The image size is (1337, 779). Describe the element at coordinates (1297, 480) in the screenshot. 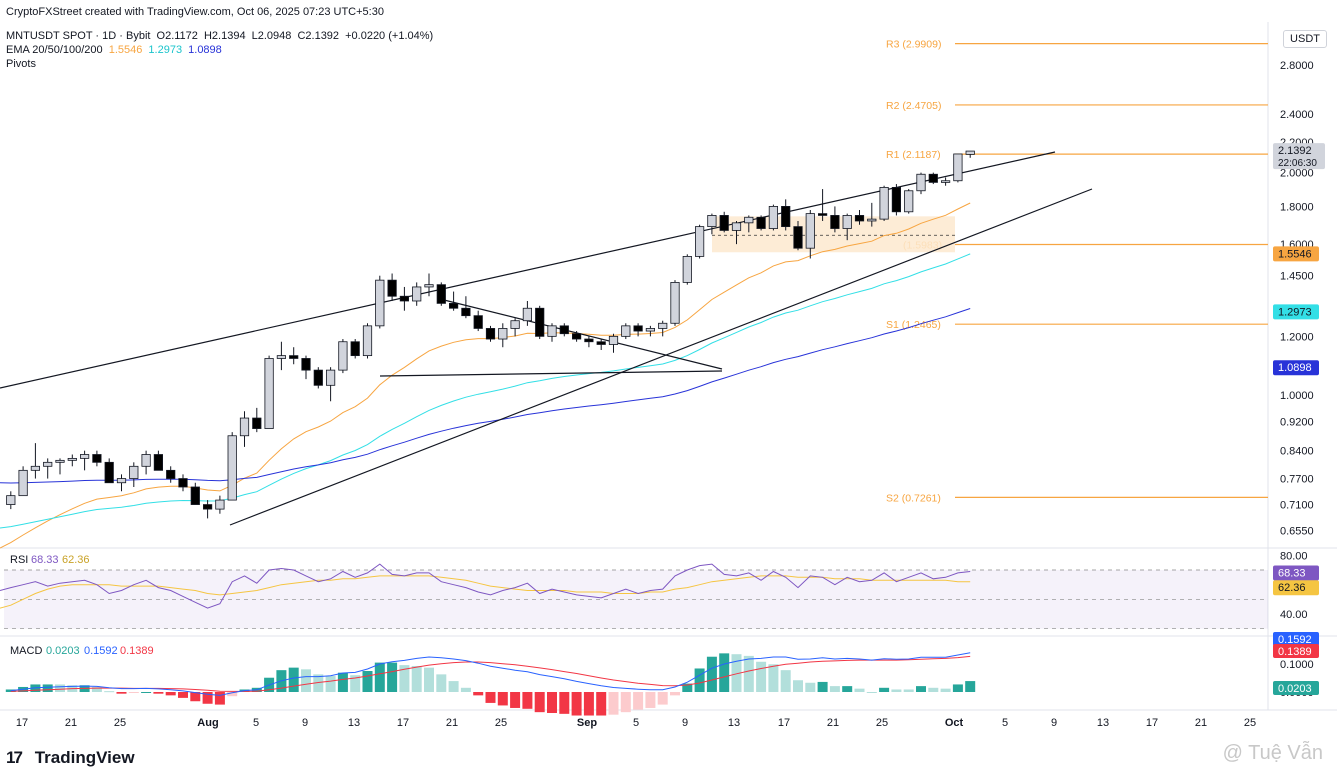

I see `price-tick-label: 0.7700` at that location.